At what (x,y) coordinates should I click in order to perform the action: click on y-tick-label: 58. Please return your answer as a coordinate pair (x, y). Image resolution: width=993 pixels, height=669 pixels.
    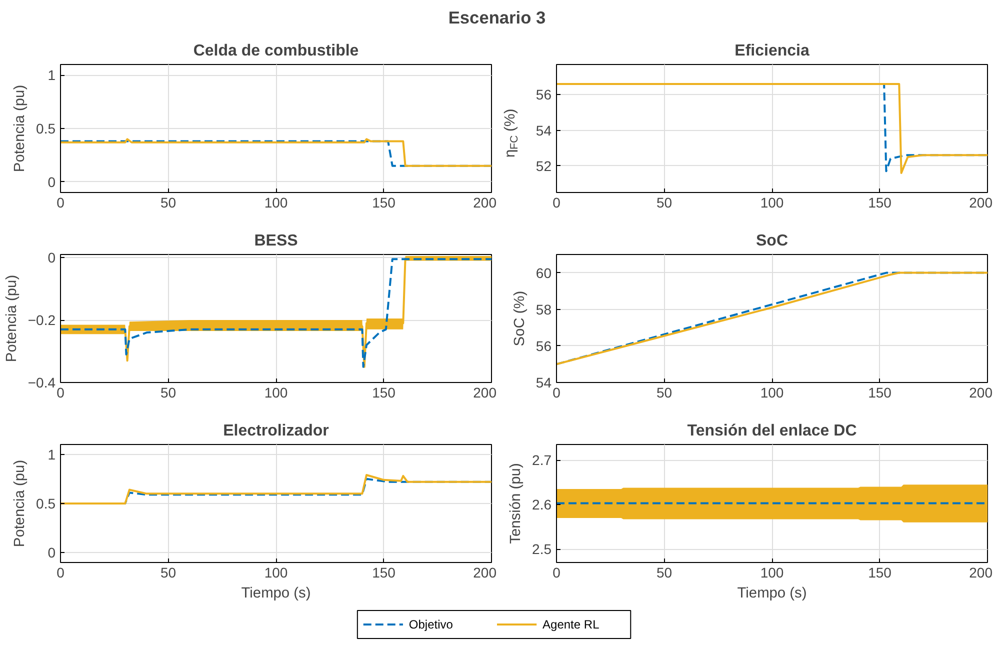
    Looking at the image, I should click on (544, 309).